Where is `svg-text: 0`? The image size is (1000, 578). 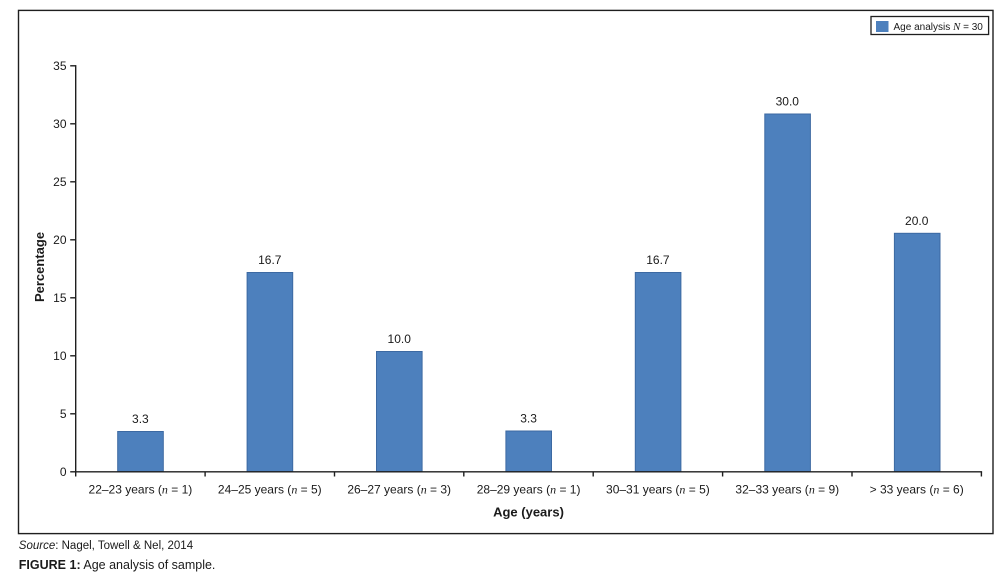 svg-text: 0 is located at coordinates (63, 472).